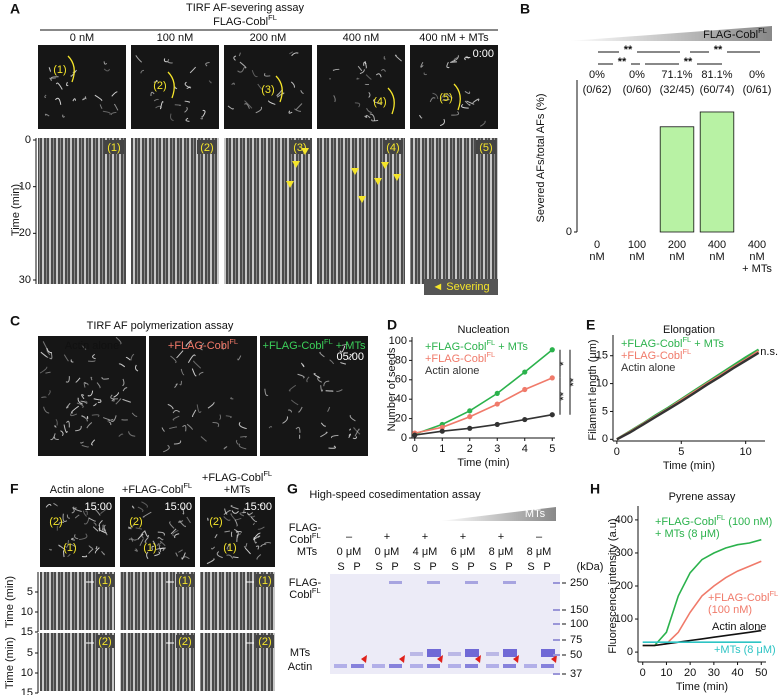 This screenshot has width=780, height=695. Describe the element at coordinates (455, 359) in the screenshot. I see `text-span: +FLAG-Cobl` at that location.